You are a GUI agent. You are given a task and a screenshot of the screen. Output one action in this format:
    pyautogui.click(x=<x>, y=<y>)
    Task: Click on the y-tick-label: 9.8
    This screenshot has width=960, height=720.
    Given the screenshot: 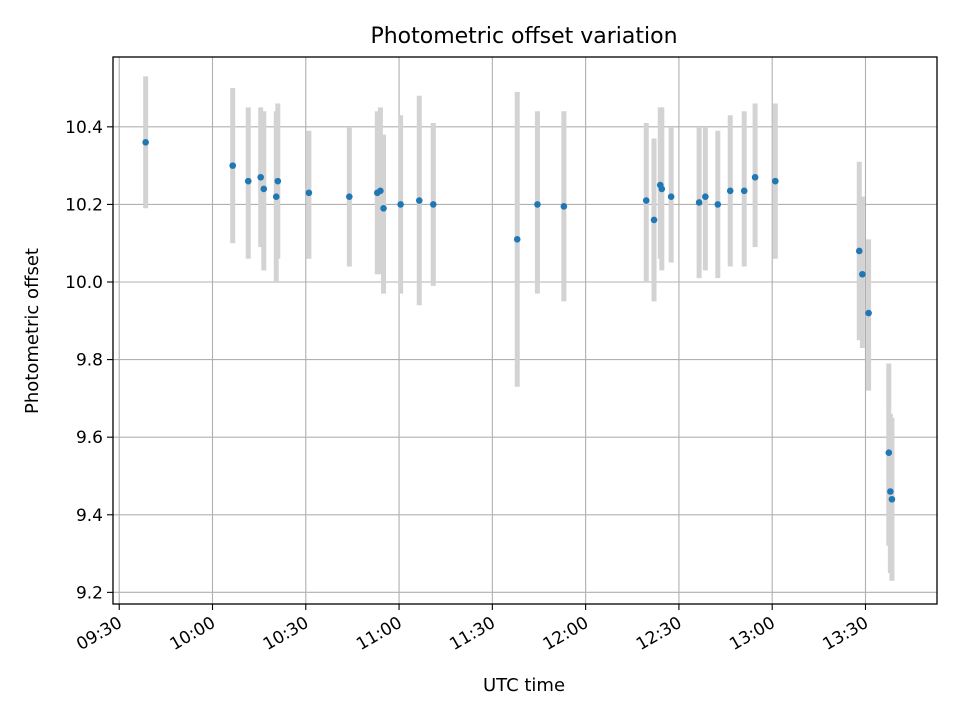 What is the action you would take?
    pyautogui.click(x=89, y=361)
    